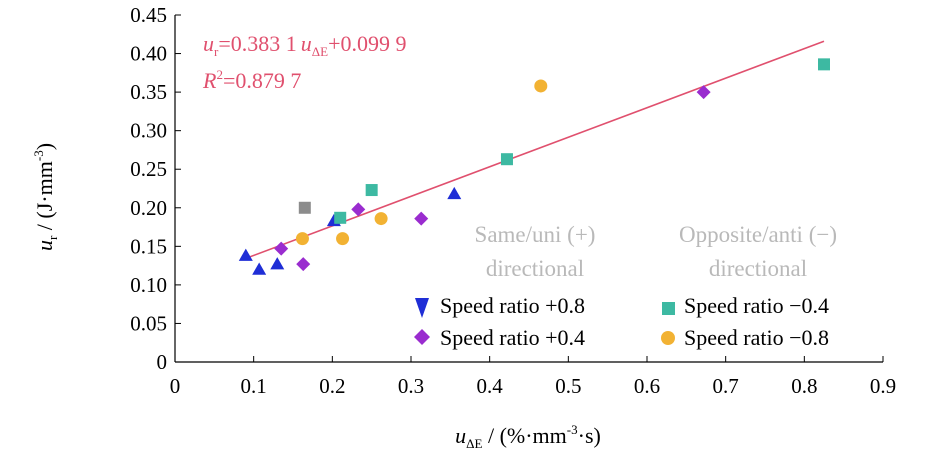 The width and height of the screenshot is (945, 457). What do you see at coordinates (175, 386) in the screenshot?
I see `x-tick-label: 0` at bounding box center [175, 386].